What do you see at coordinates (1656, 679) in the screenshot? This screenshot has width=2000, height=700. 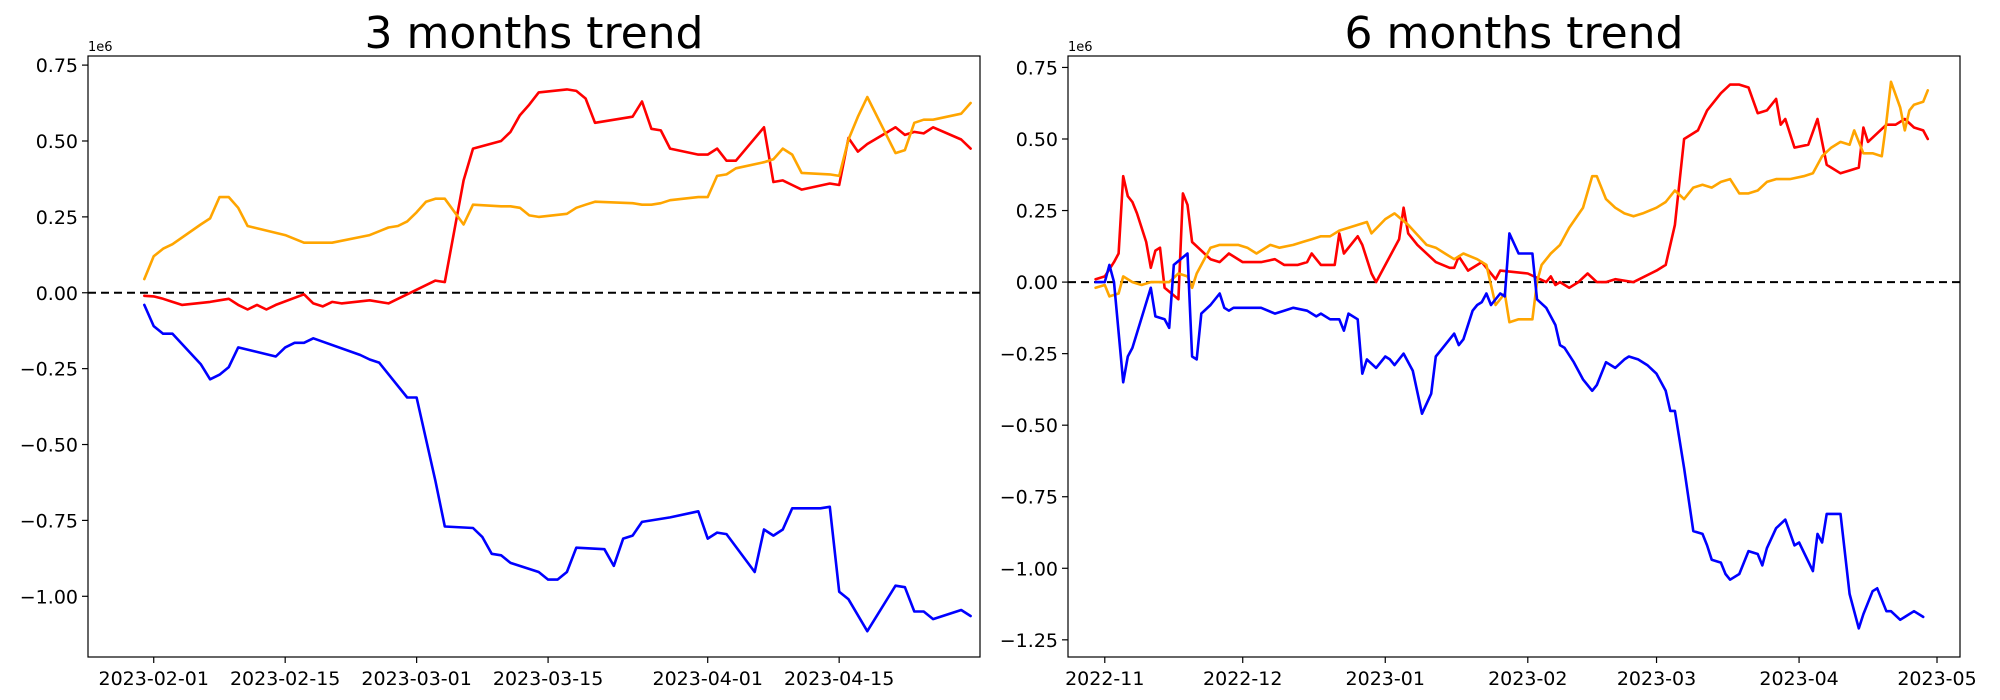 I see `x-tick-label: 2023-03` at bounding box center [1656, 679].